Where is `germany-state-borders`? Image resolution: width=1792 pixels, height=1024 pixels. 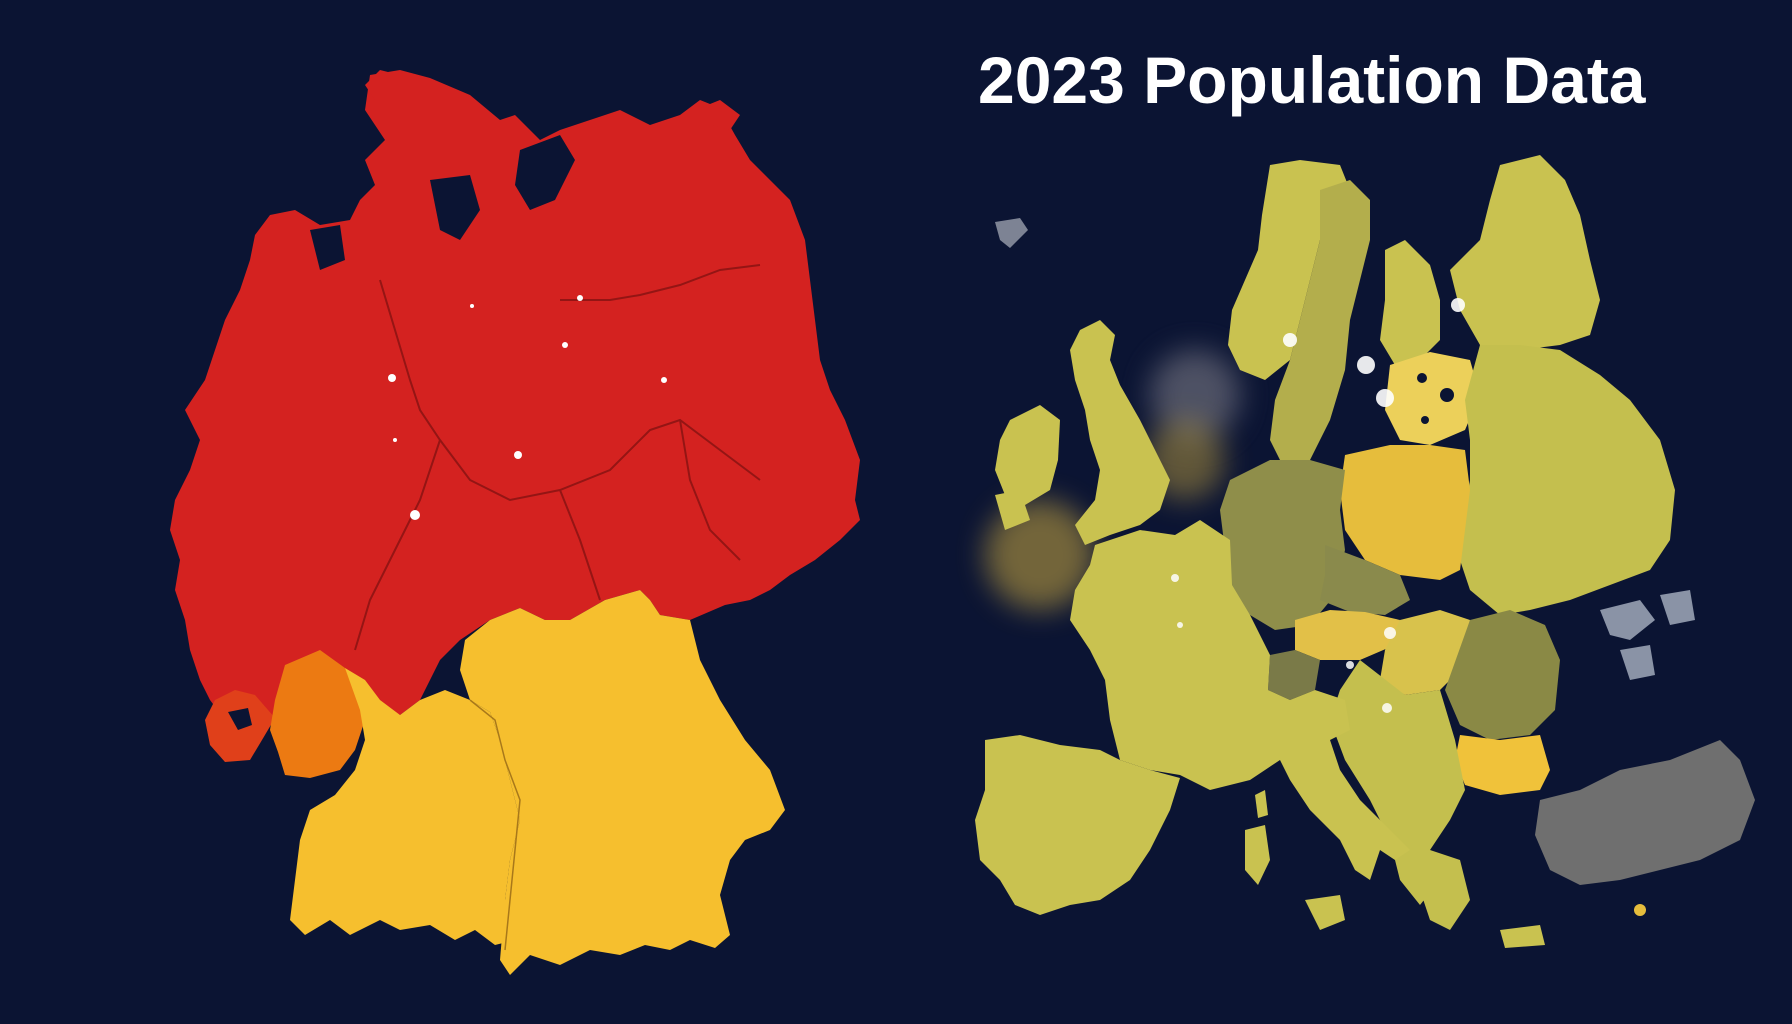
germany-state-borders is located at coordinates (557, 457).